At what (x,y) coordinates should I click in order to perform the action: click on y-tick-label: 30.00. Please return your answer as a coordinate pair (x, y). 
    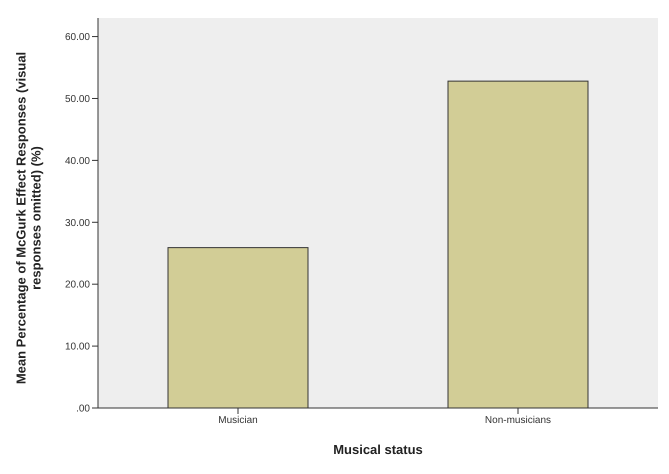
    Looking at the image, I should click on (77, 223).